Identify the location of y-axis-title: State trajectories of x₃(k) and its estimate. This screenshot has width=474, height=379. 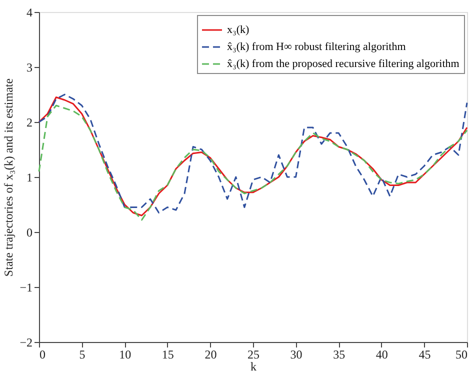
(9, 177).